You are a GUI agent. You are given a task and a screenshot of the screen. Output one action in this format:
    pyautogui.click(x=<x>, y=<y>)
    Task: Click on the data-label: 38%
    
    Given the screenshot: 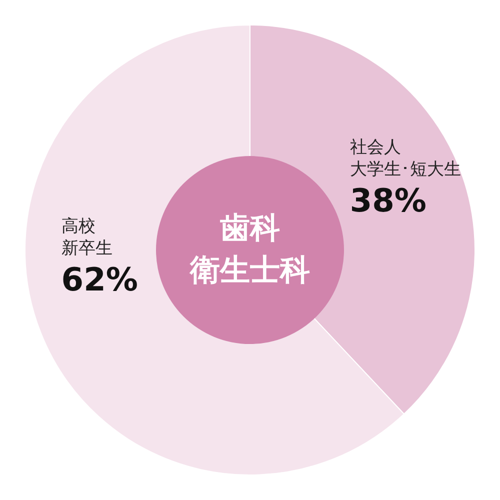 What is the action you would take?
    pyautogui.click(x=388, y=200)
    